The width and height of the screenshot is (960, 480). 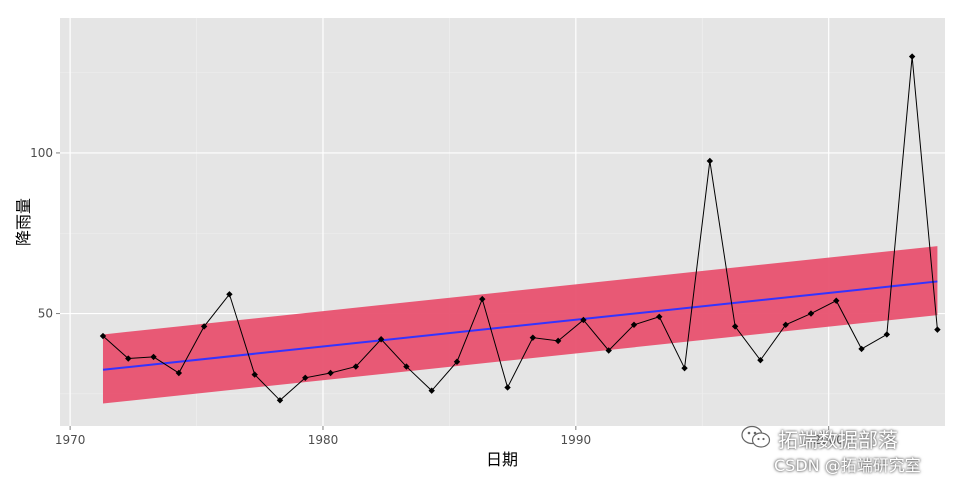 I want to click on wechat-icon, so click(x=756, y=436).